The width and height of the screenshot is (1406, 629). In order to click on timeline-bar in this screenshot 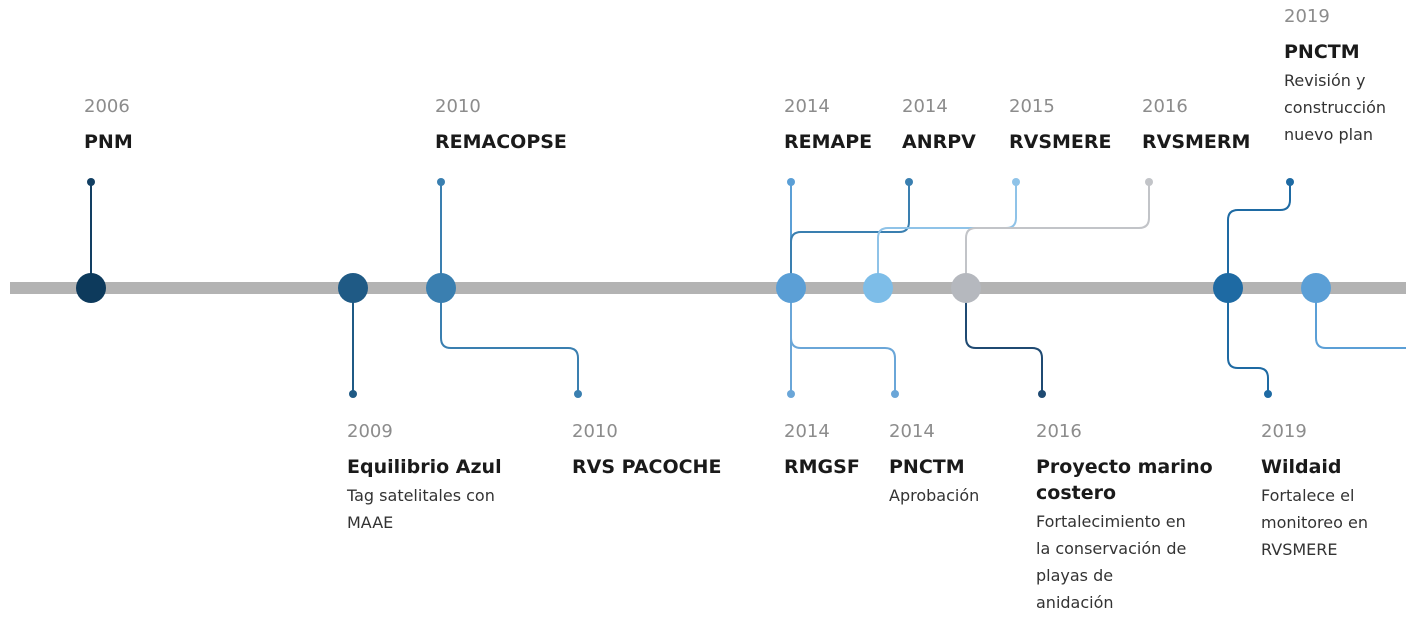, I will do `click(708, 288)`.